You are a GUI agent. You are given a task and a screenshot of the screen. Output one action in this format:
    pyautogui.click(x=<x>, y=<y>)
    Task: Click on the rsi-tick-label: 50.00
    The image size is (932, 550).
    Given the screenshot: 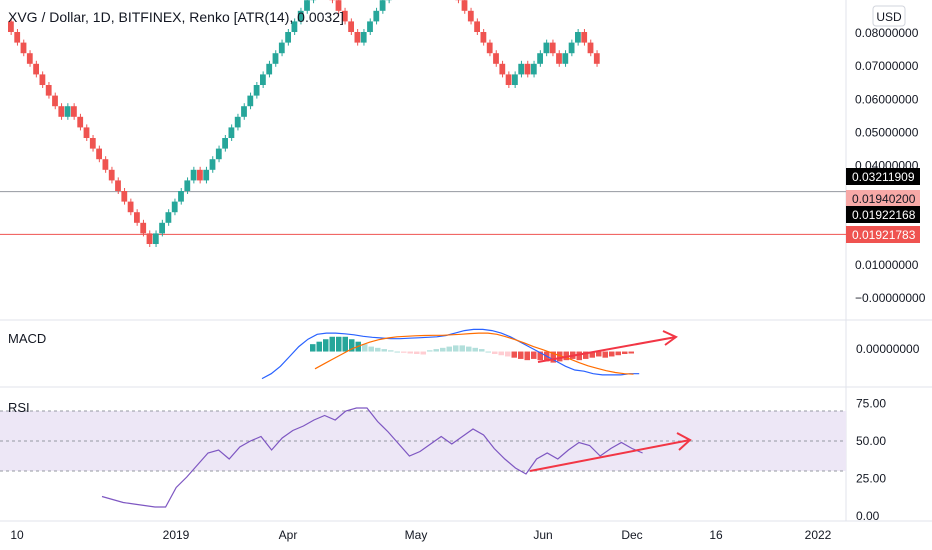 What is the action you would take?
    pyautogui.click(x=871, y=441)
    